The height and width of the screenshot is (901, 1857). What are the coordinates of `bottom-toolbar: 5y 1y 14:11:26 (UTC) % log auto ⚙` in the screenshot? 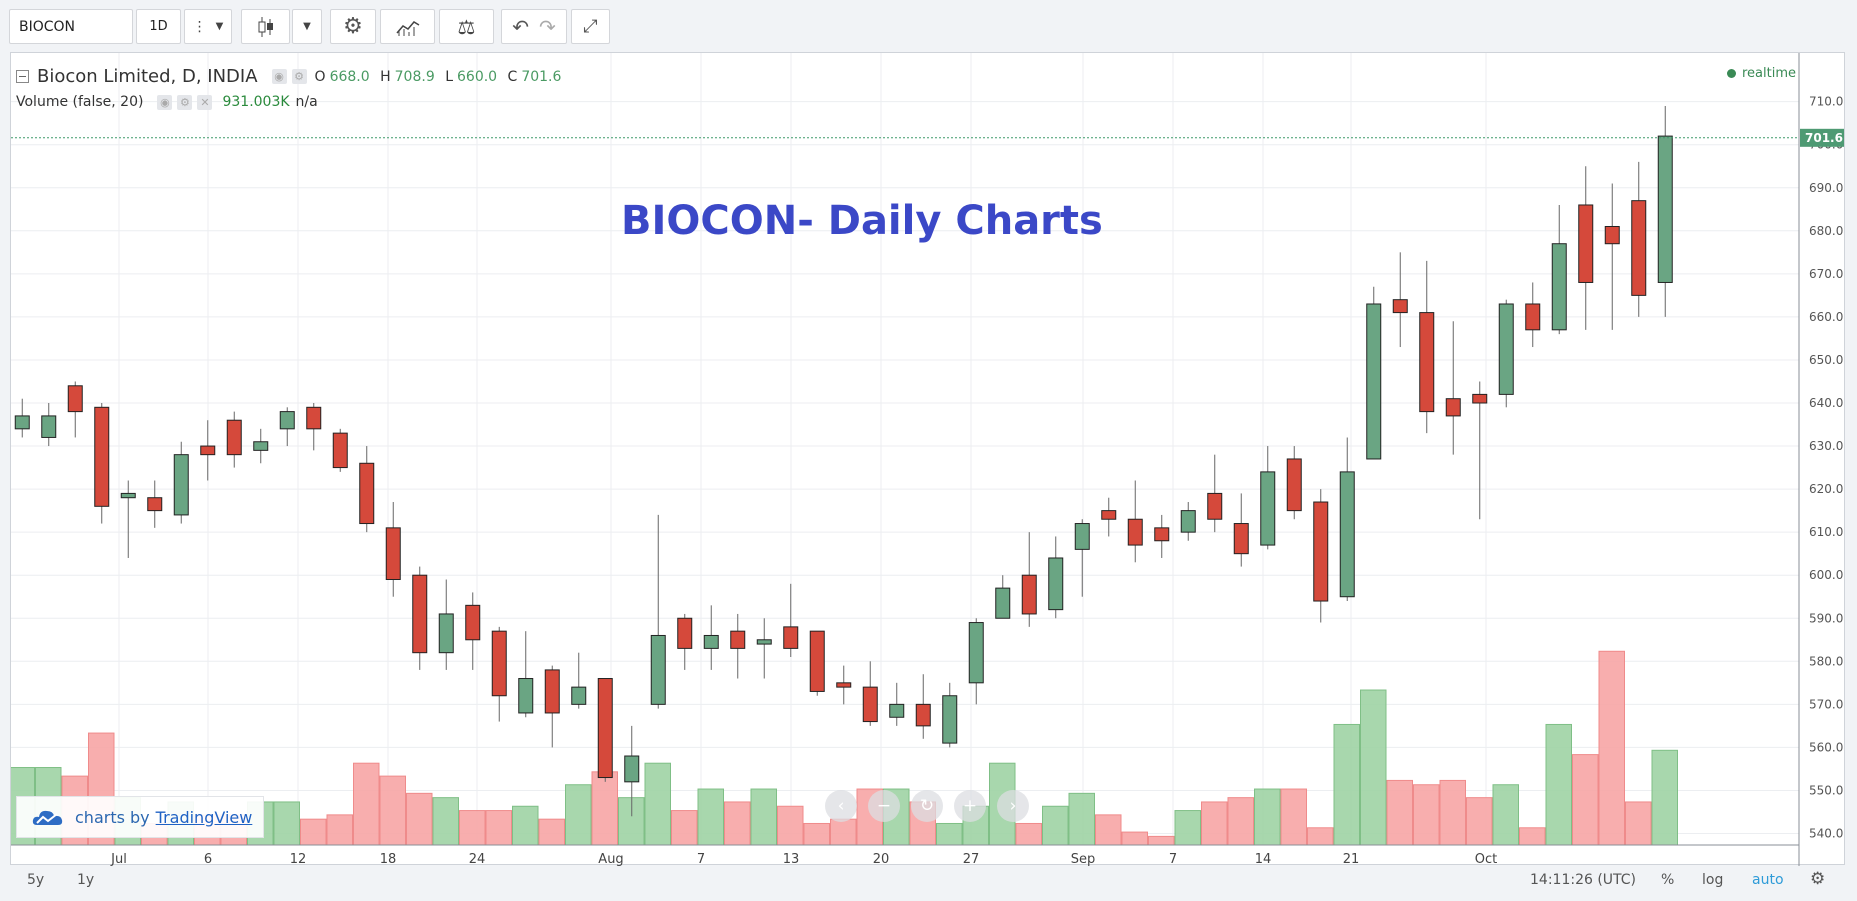 It's located at (927, 881).